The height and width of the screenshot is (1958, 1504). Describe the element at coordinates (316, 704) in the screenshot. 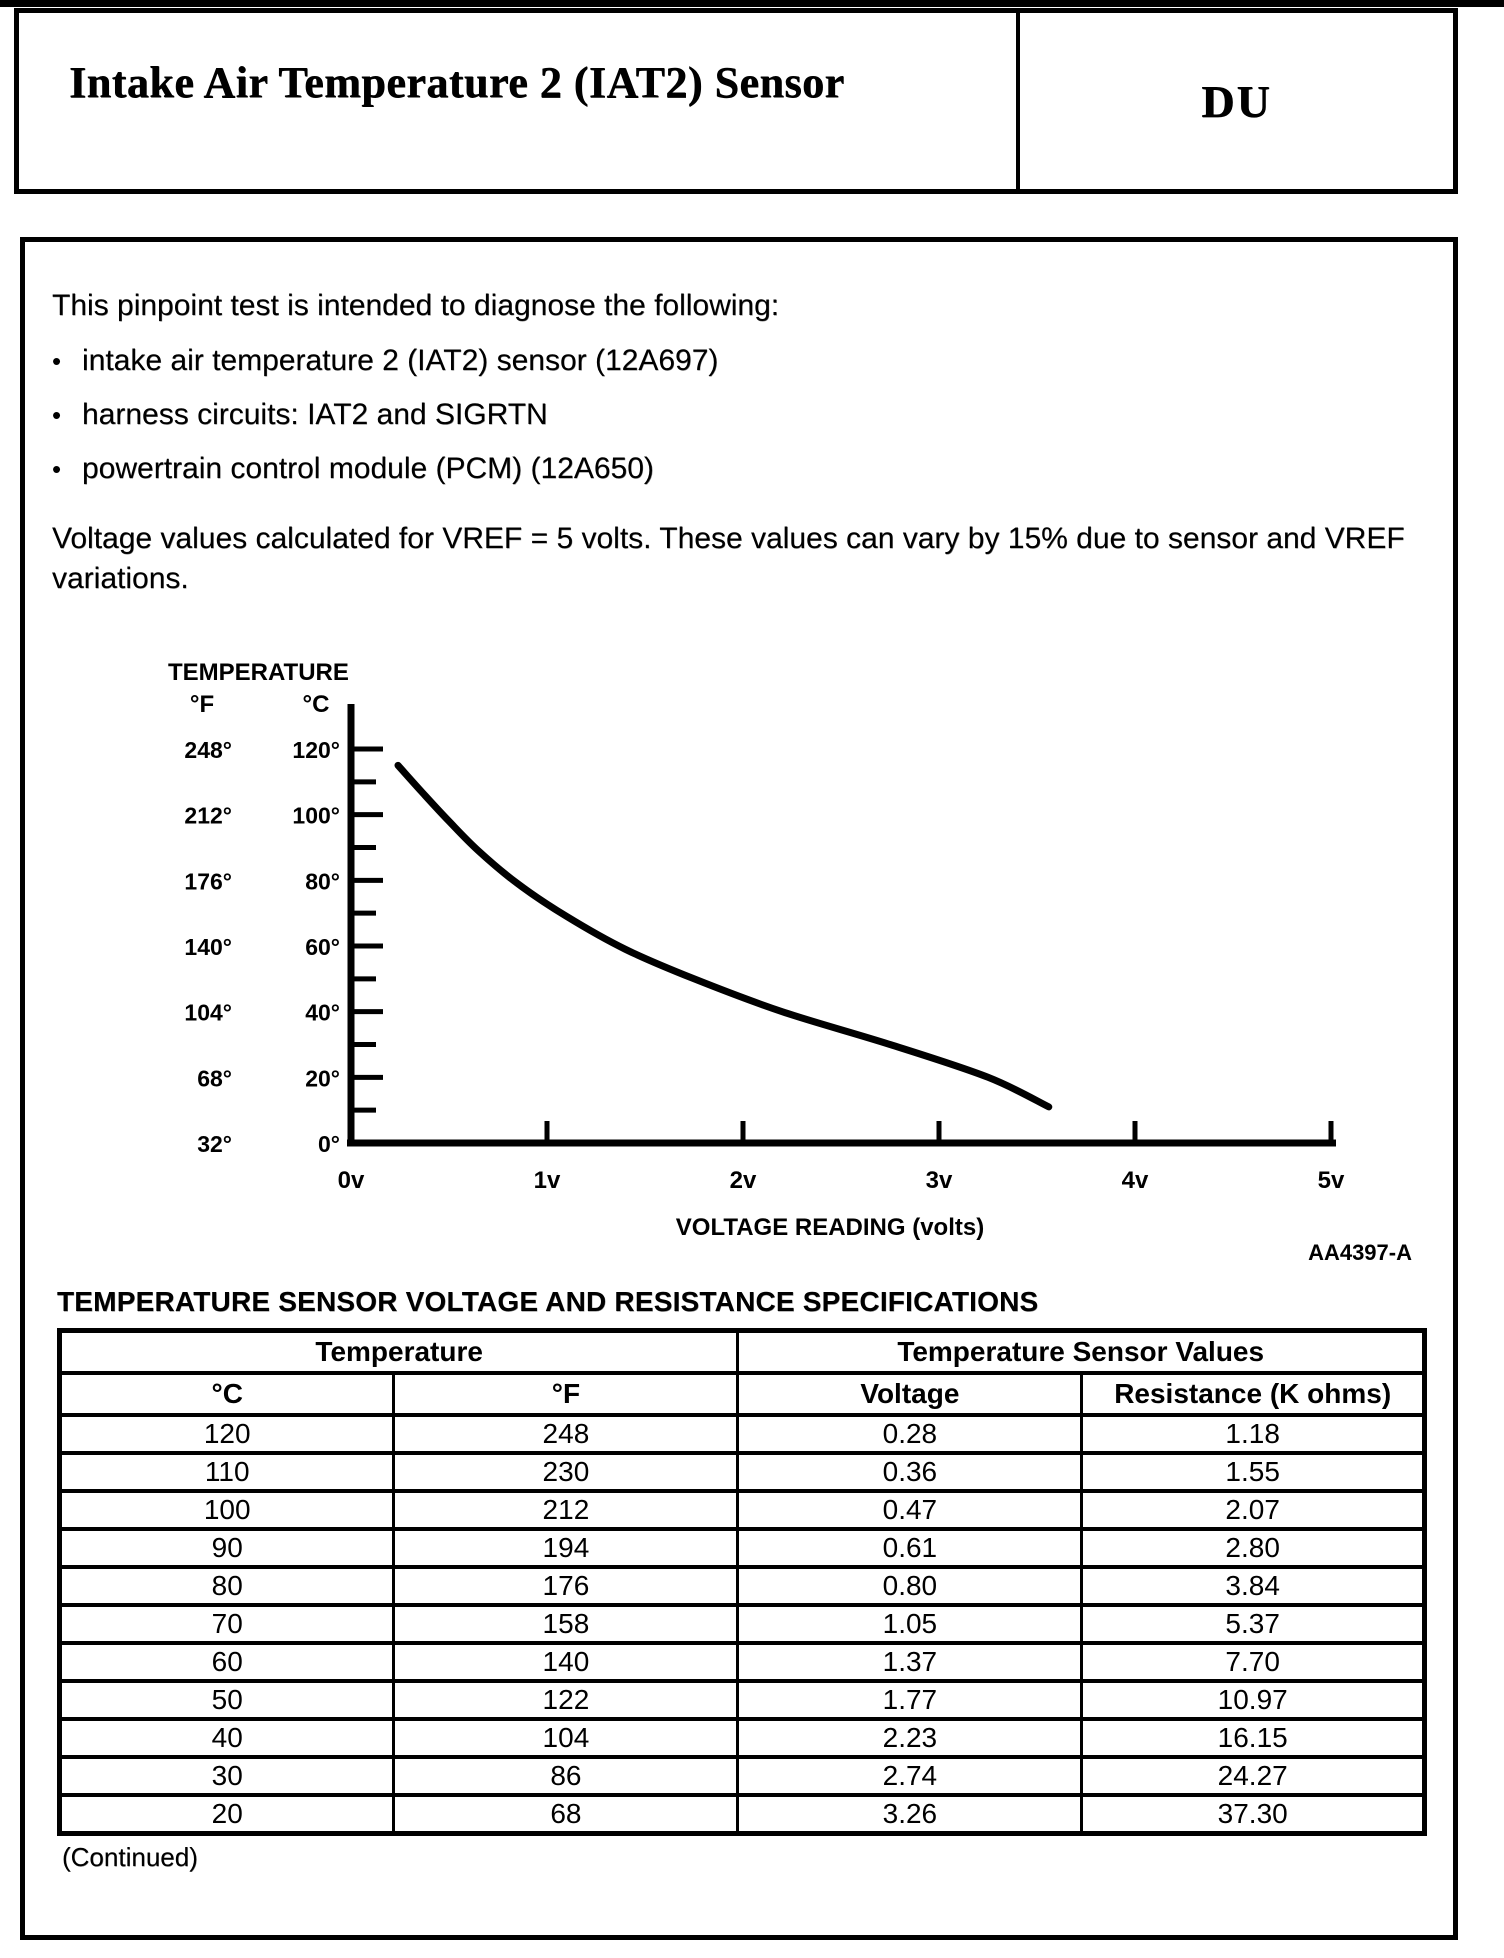

I see `celsius-unit-header: °C` at that location.